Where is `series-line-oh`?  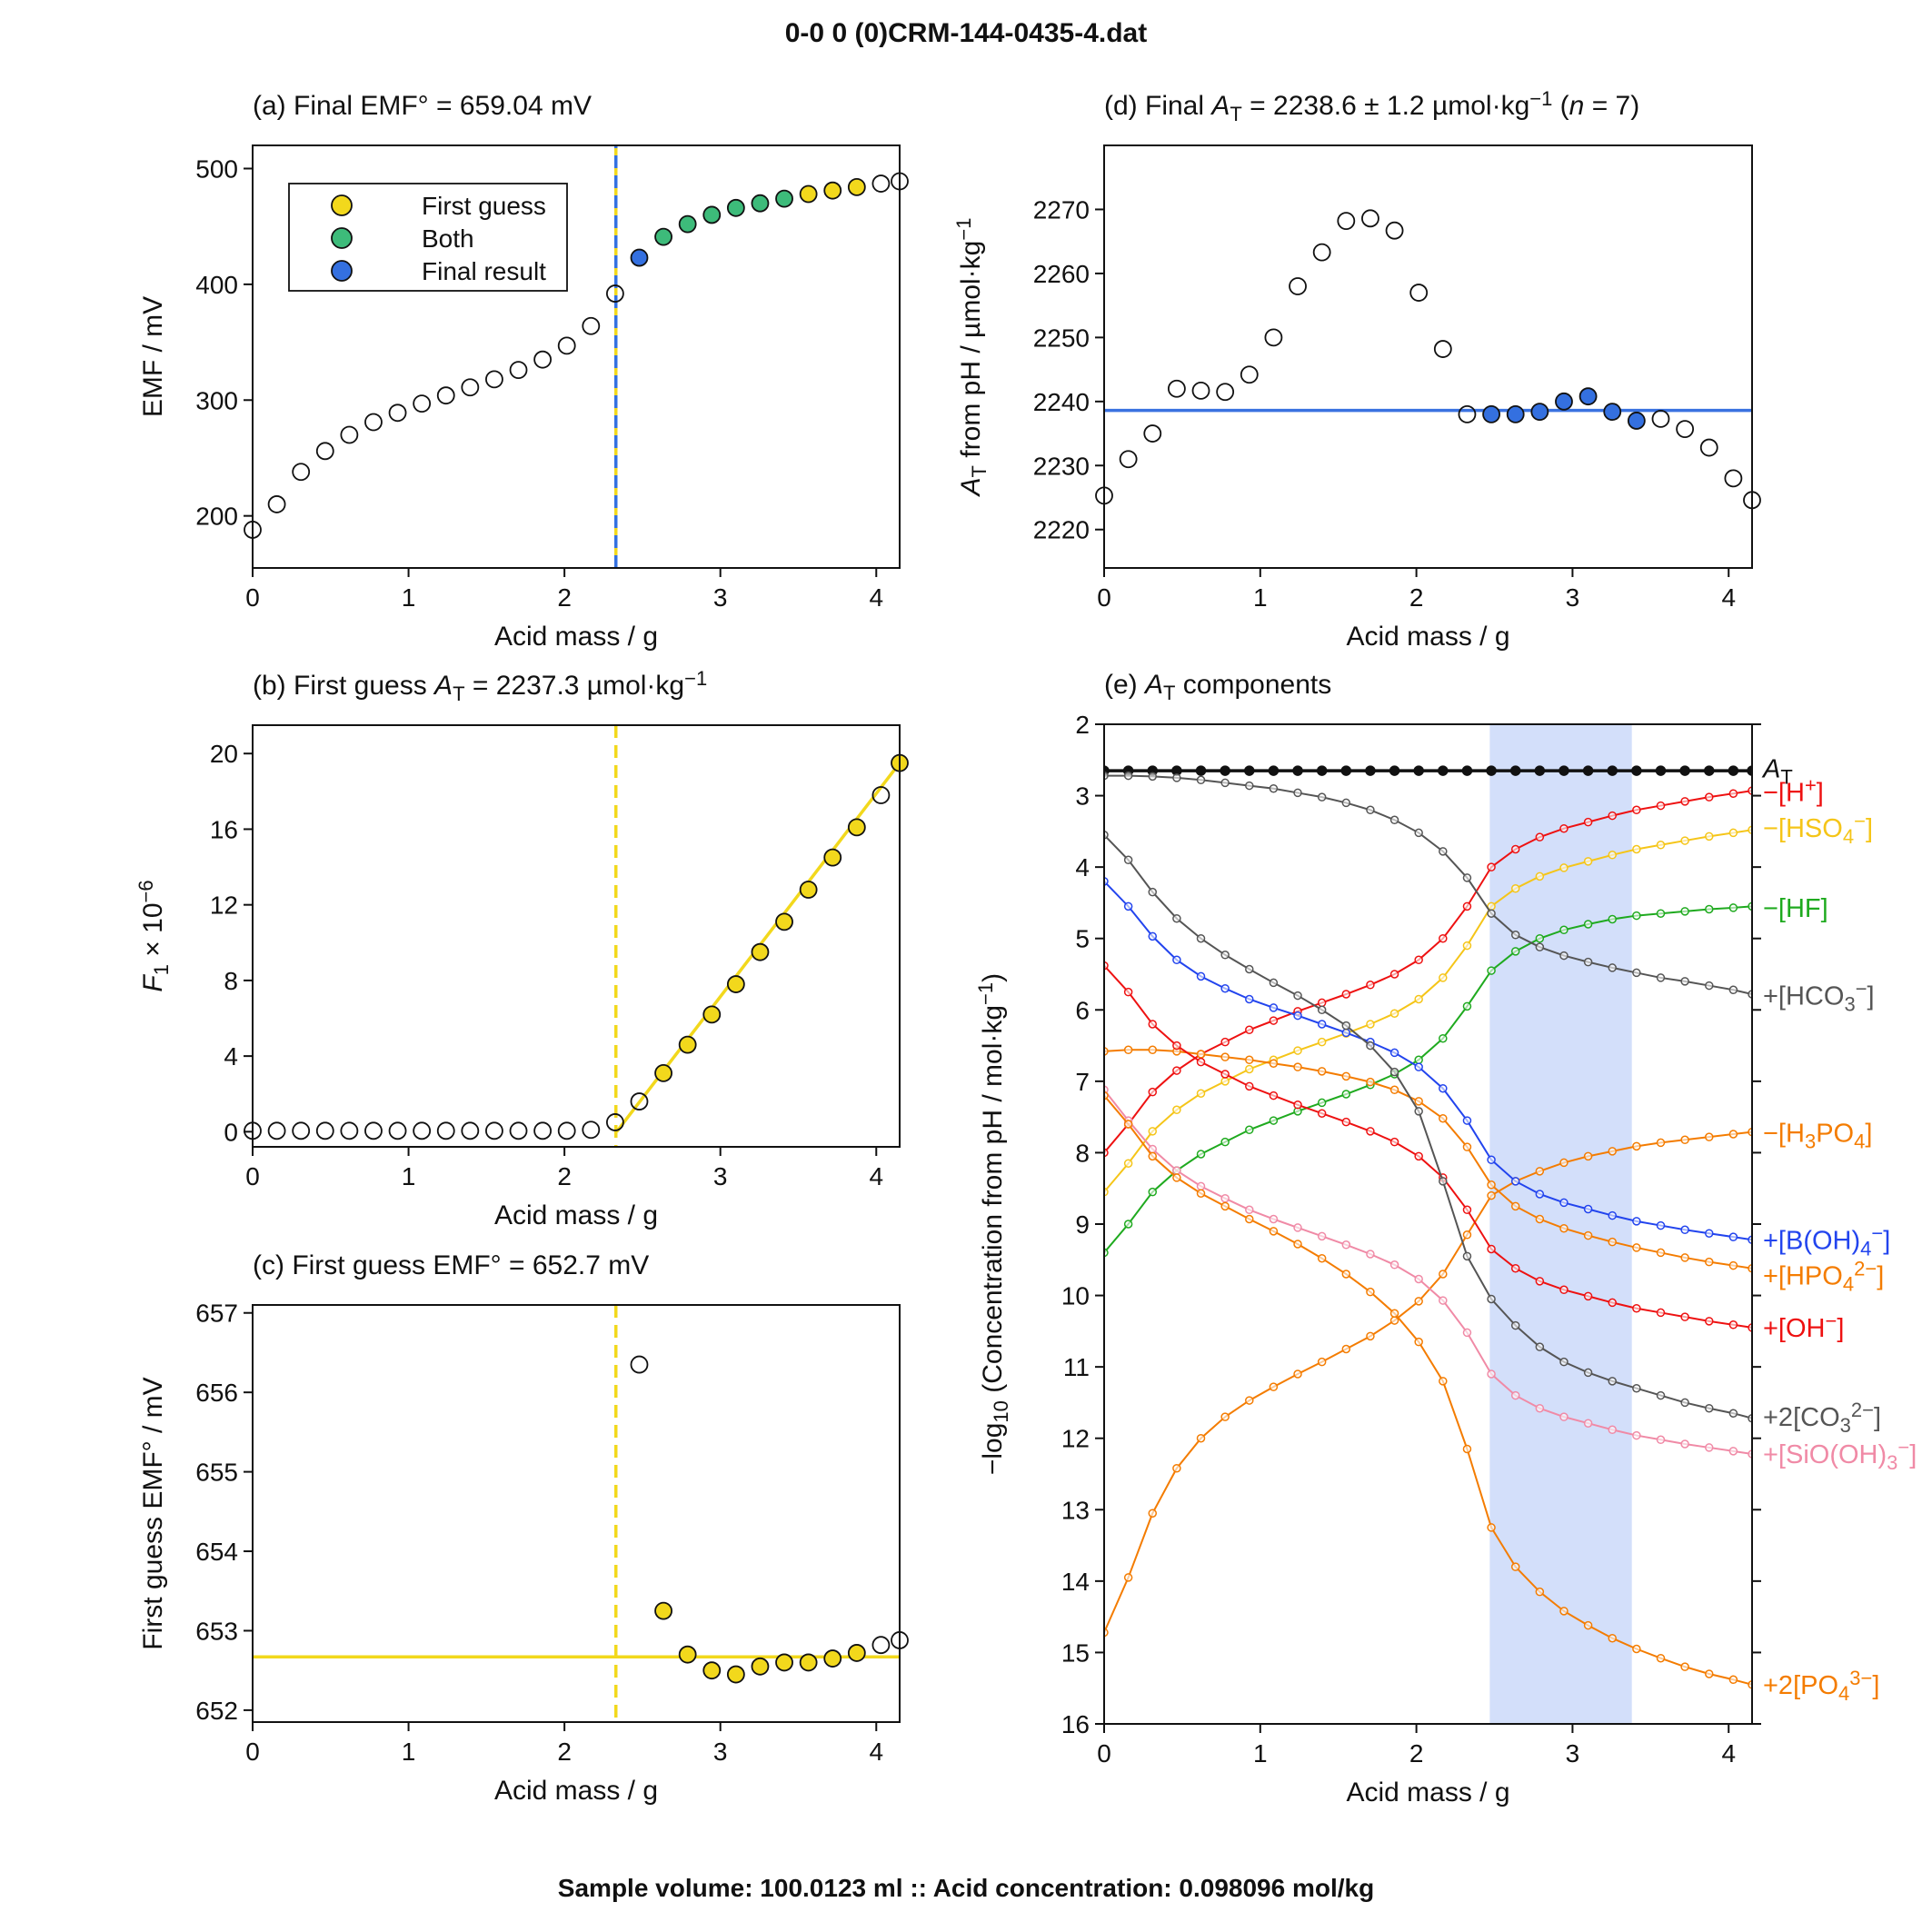 series-line-oh is located at coordinates (1428, 1147).